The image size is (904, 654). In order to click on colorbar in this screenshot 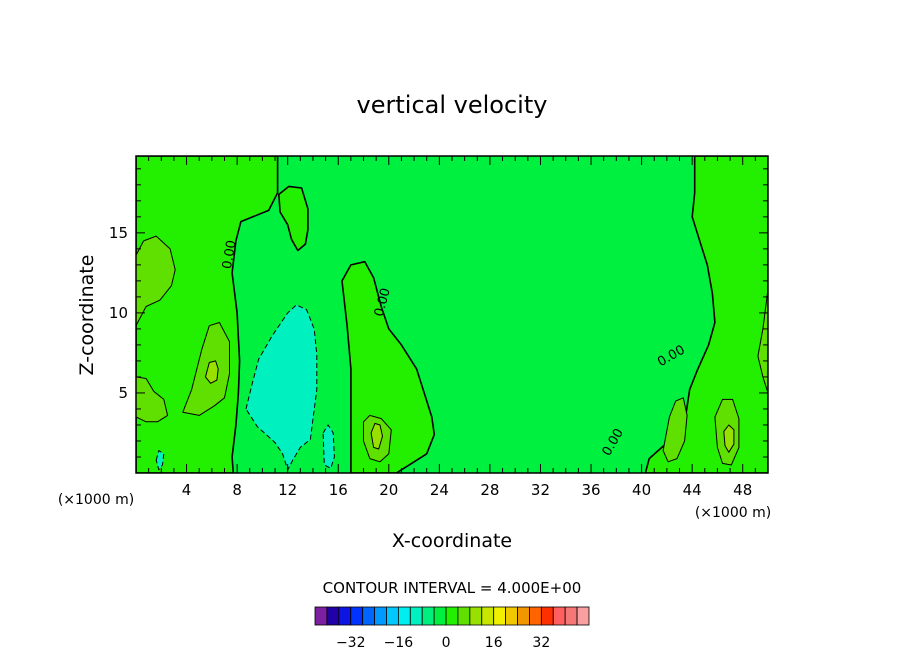, I will do `click(452, 616)`.